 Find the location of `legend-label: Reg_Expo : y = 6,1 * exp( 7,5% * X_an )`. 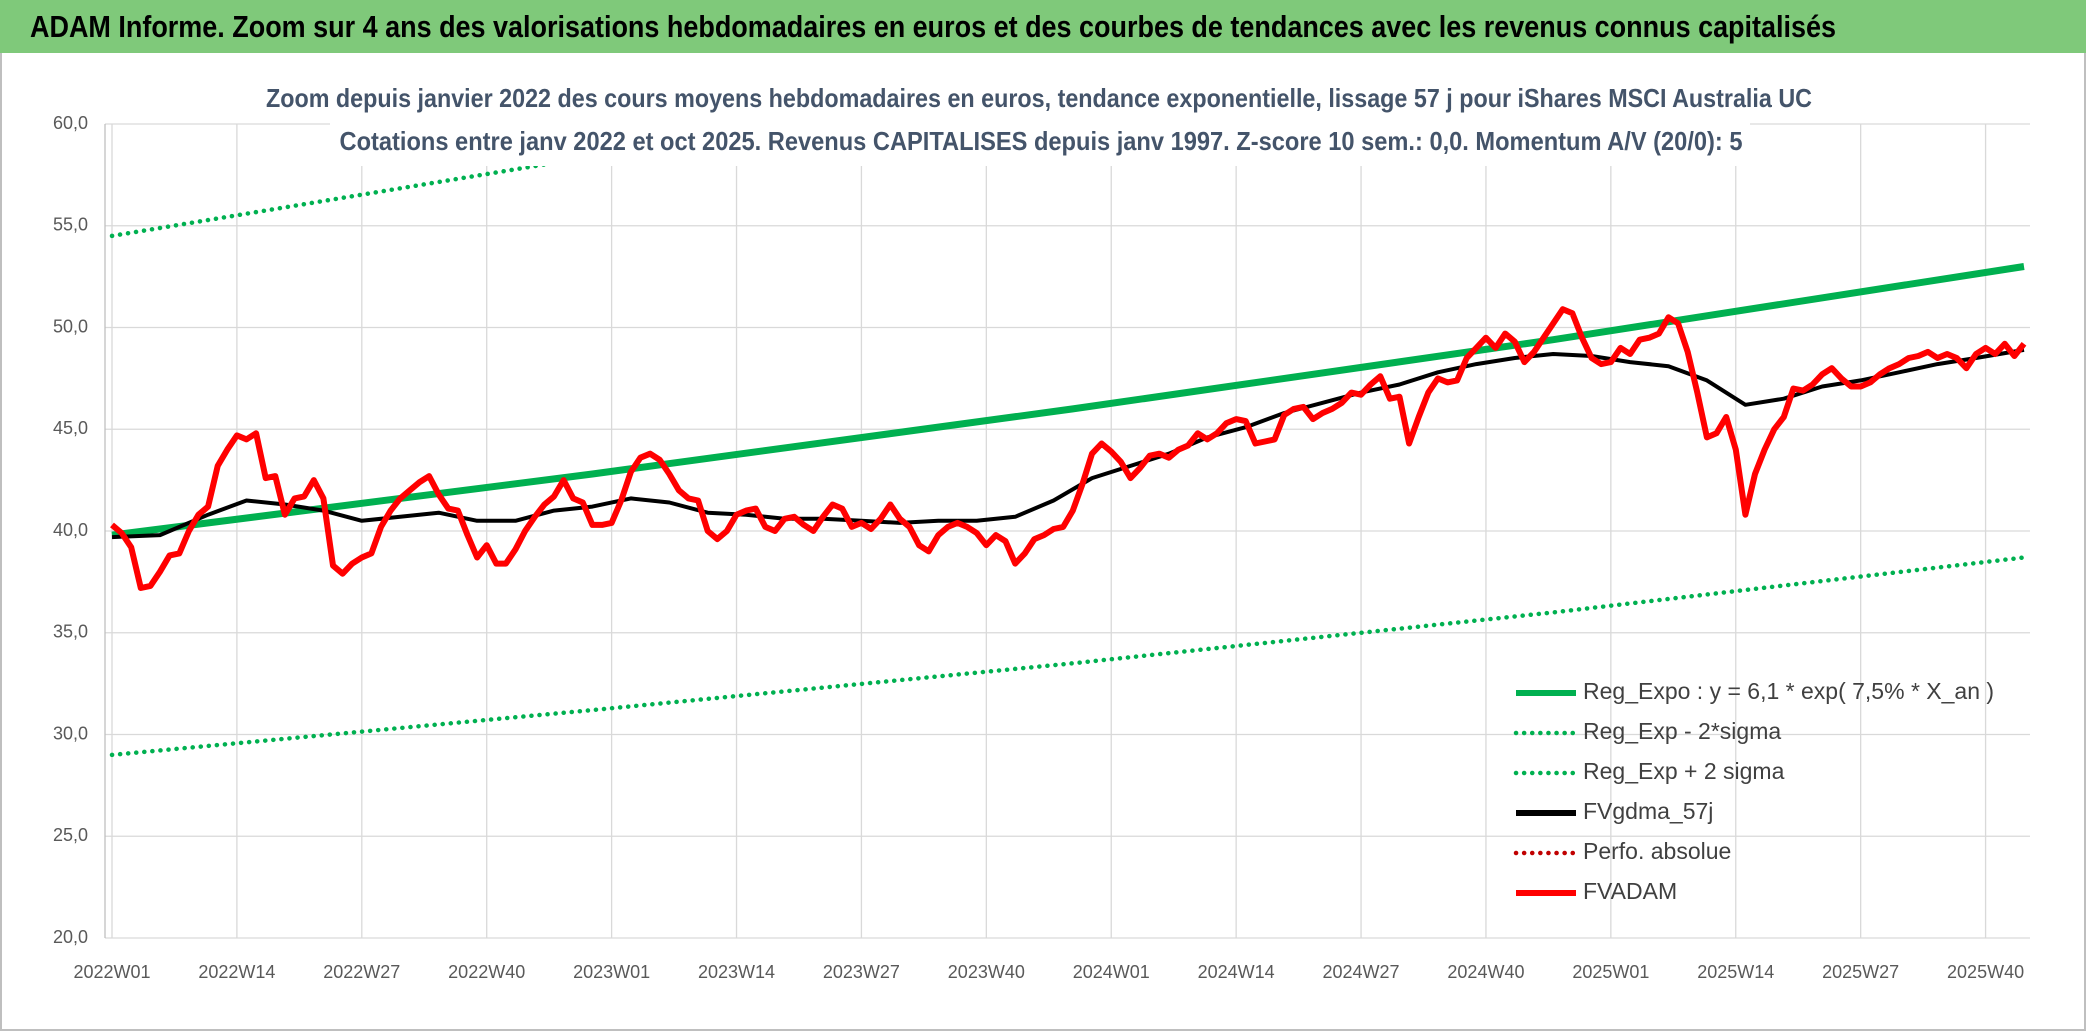

legend-label: Reg_Expo : y = 6,1 * exp( 7,5% * X_an ) is located at coordinates (1788, 691).